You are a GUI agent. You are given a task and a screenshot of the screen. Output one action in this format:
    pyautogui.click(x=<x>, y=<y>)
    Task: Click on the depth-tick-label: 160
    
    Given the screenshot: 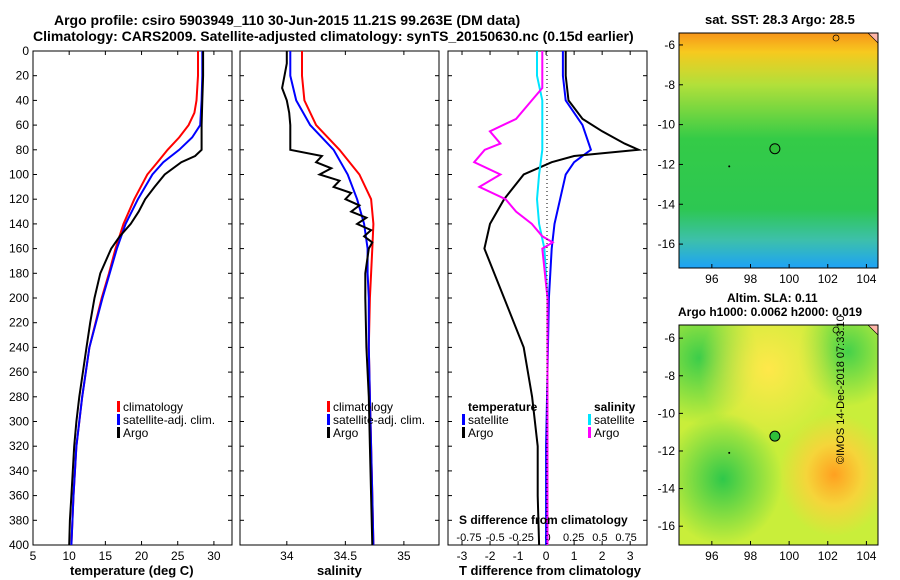 What is the action you would take?
    pyautogui.click(x=19, y=249)
    